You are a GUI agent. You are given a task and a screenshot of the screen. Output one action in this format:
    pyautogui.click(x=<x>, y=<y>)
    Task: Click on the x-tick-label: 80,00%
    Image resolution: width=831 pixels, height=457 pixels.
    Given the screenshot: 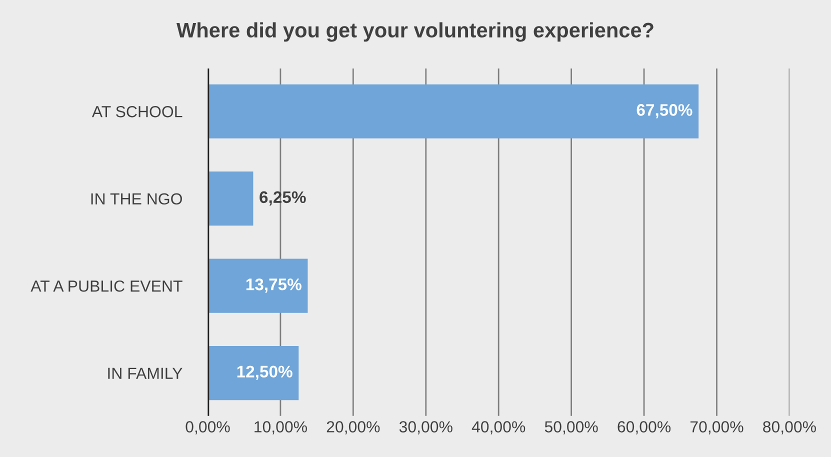 What is the action you would take?
    pyautogui.click(x=789, y=427)
    